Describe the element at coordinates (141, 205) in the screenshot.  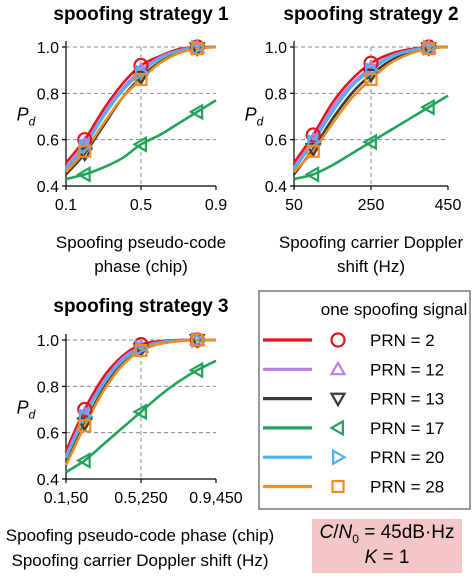
I see `x-tick-label: 0.5` at that location.